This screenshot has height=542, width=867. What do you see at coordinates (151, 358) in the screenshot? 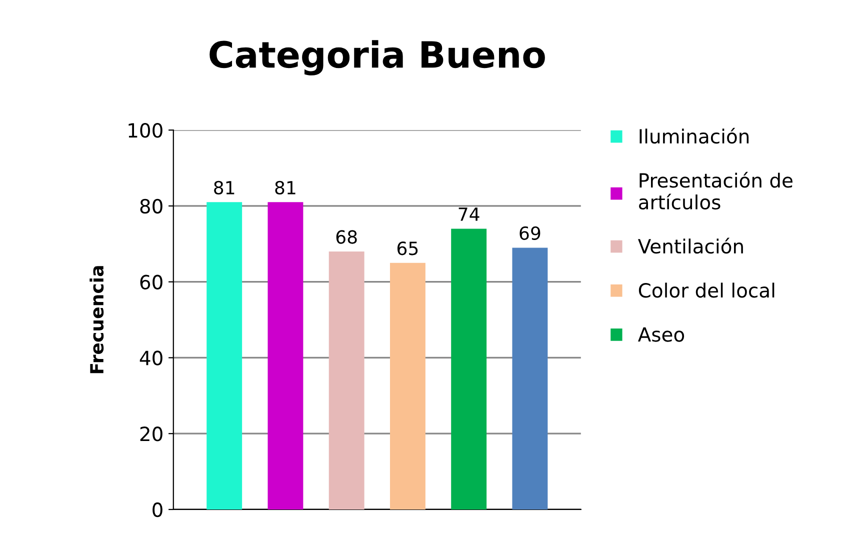
I see `y-tick-label: 40` at bounding box center [151, 358].